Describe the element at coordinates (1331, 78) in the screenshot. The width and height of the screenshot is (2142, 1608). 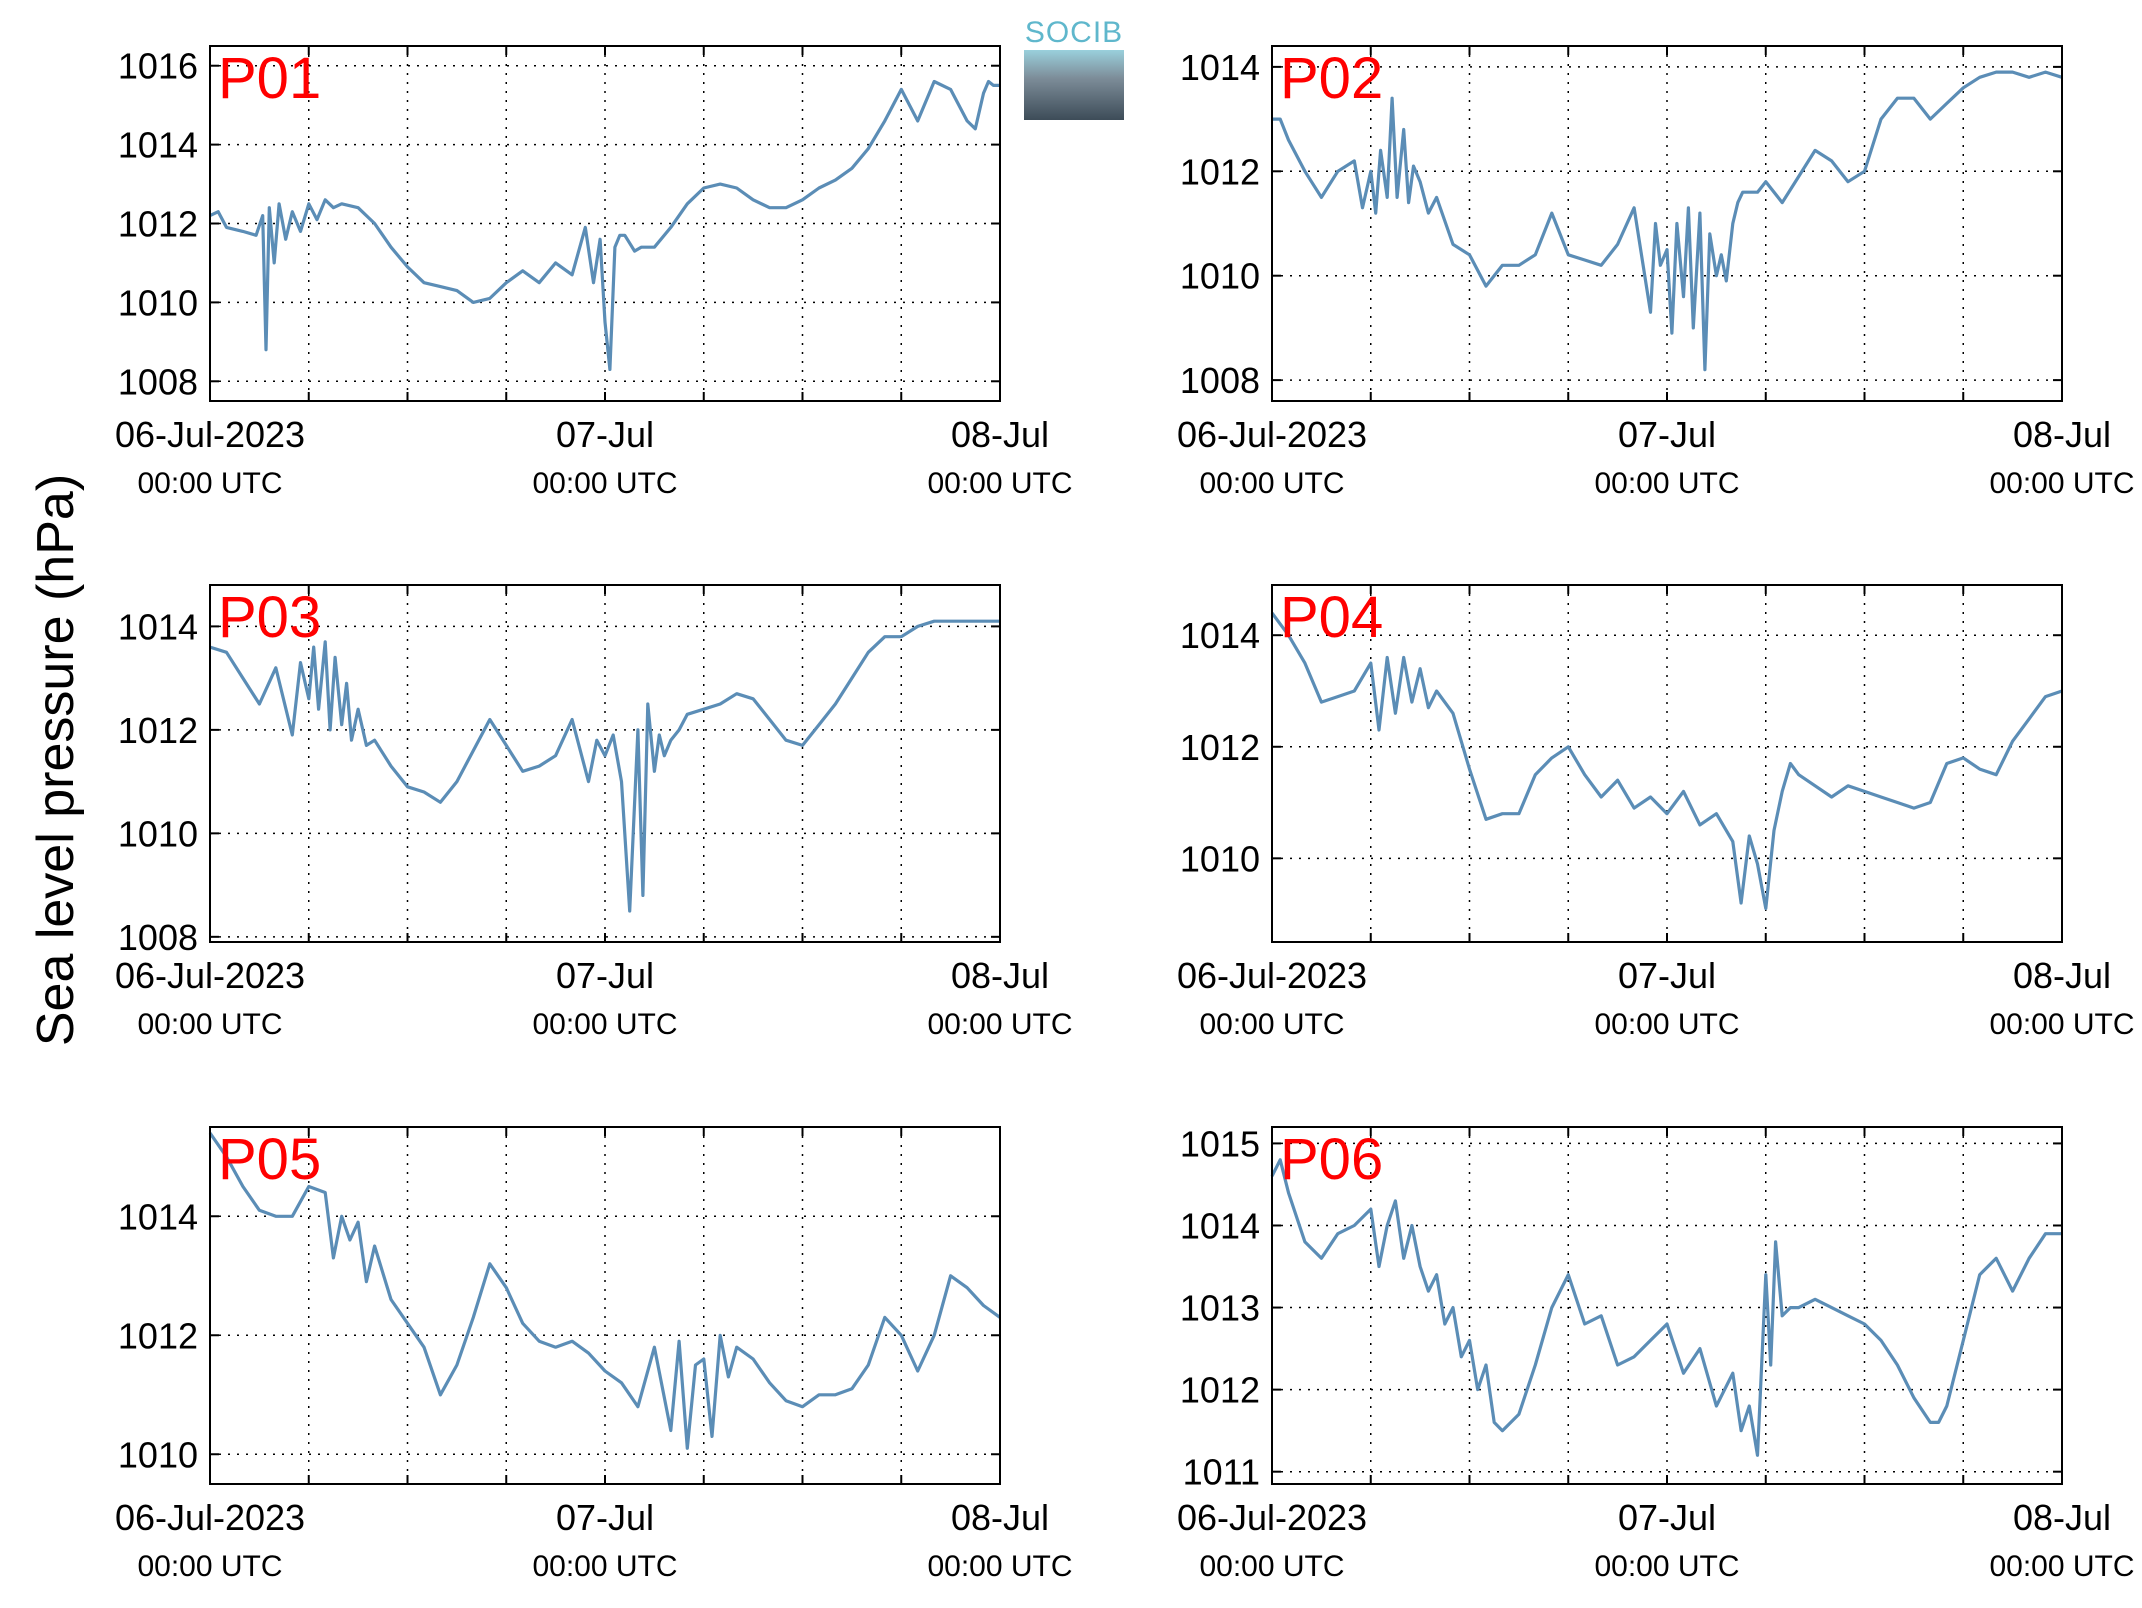
I see `panel-label: P02` at that location.